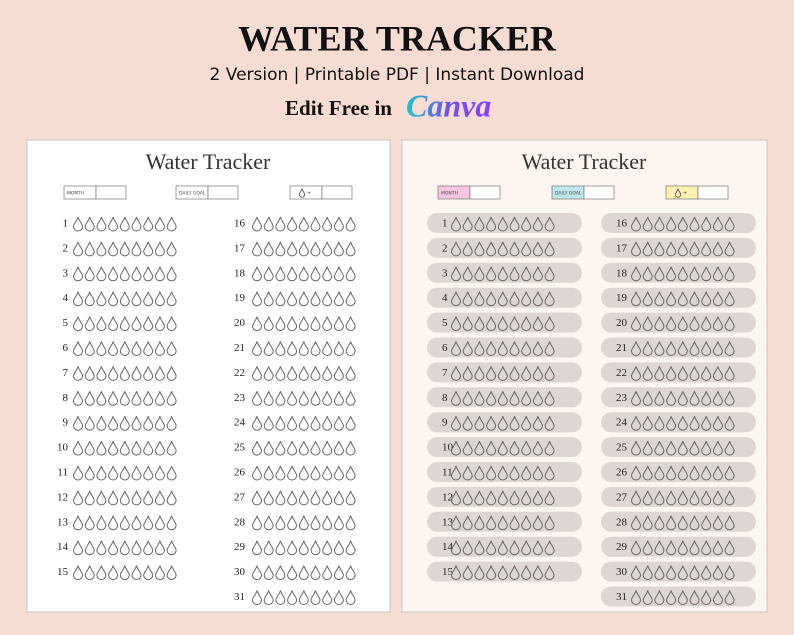 The height and width of the screenshot is (635, 794). I want to click on day-number: 26, so click(622, 473).